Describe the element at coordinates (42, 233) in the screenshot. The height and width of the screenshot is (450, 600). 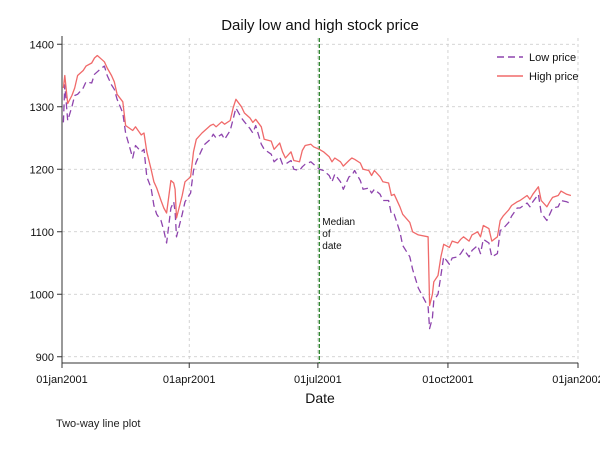
I see `y-tick-label: 1100` at that location.